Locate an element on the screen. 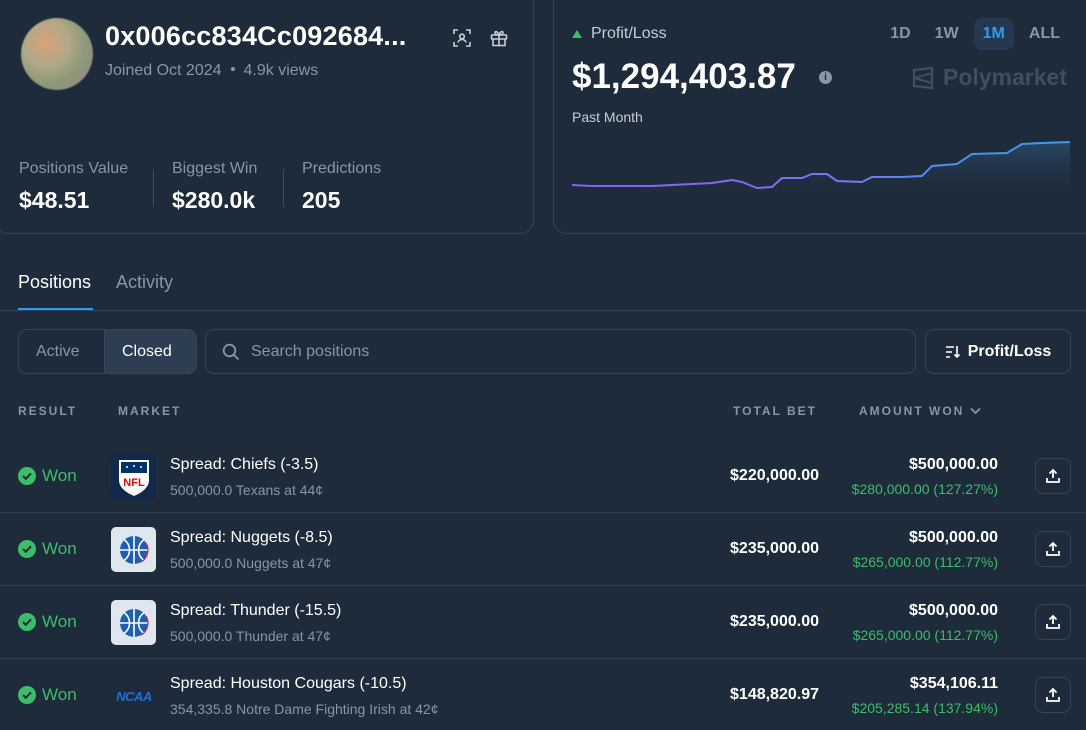 The width and height of the screenshot is (1086, 730). view-count: 4.9k views is located at coordinates (281, 70).